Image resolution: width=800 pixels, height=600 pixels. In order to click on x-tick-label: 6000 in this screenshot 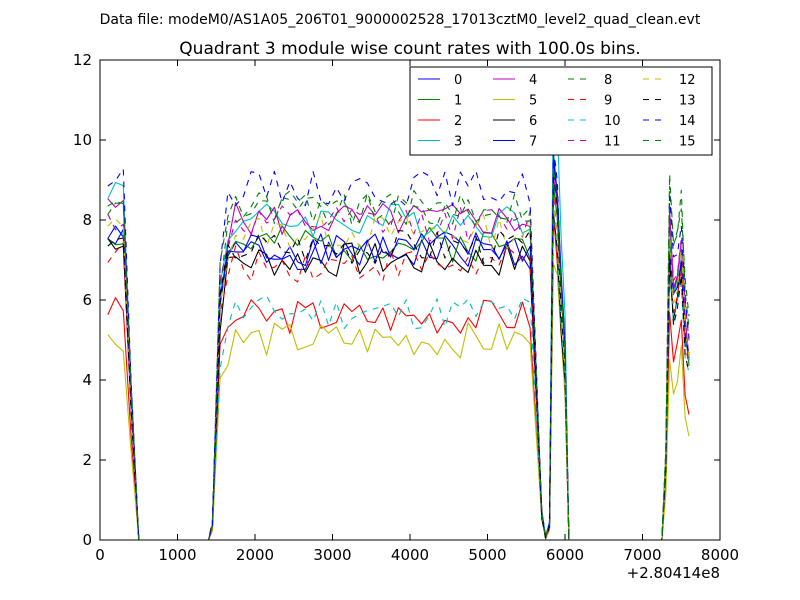, I will do `click(565, 555)`.